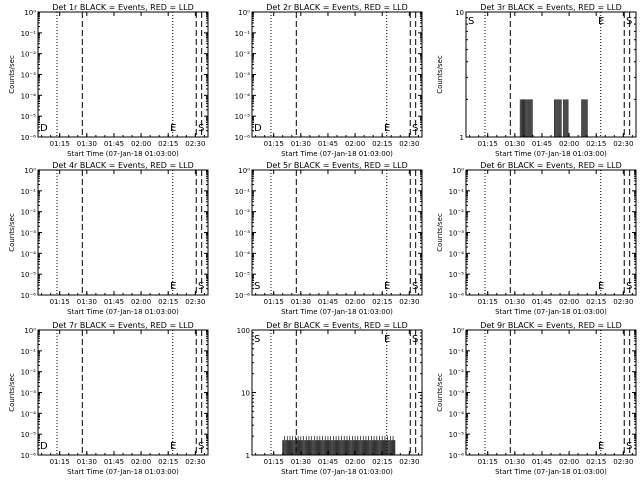 The height and width of the screenshot is (480, 640). I want to click on panel-title: Det 1r BLACK = Events, RED = LLD, so click(123, 7).